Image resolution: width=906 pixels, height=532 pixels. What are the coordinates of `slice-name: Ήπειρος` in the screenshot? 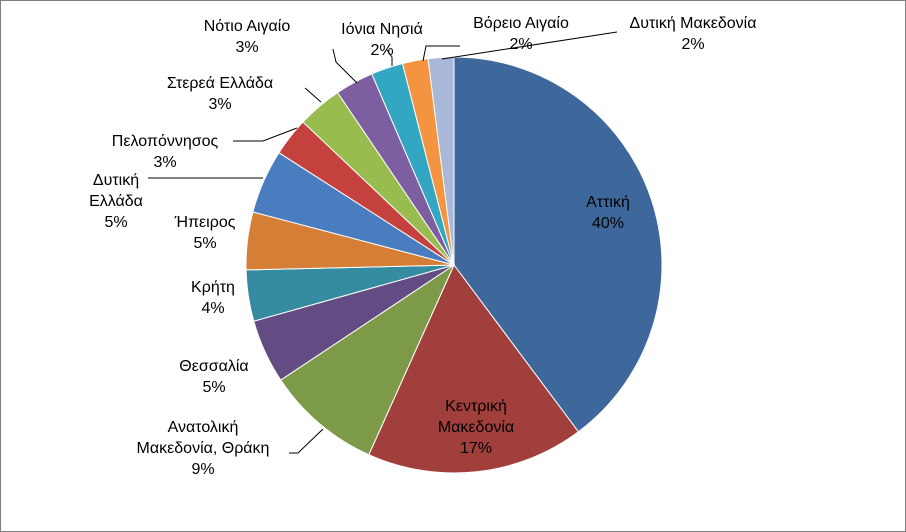 It's located at (205, 222).